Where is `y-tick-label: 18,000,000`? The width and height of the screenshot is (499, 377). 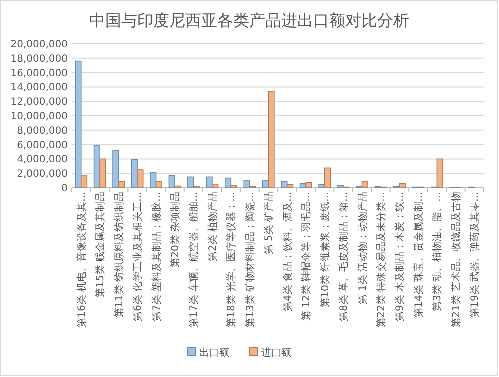 y-tick-label: 18,000,000 is located at coordinates (39, 59).